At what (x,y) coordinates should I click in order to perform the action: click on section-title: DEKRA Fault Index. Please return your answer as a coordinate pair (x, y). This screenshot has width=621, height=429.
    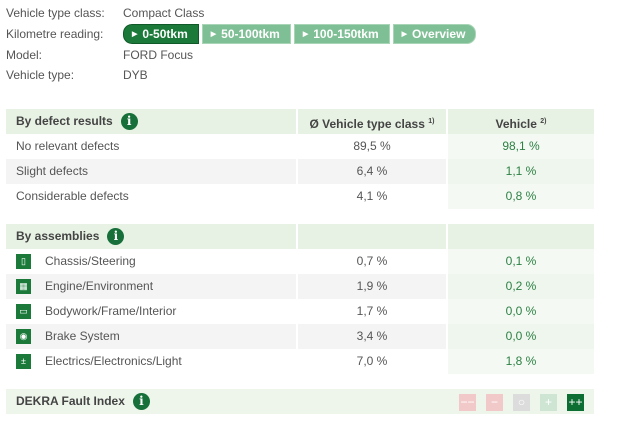
    Looking at the image, I should click on (70, 401).